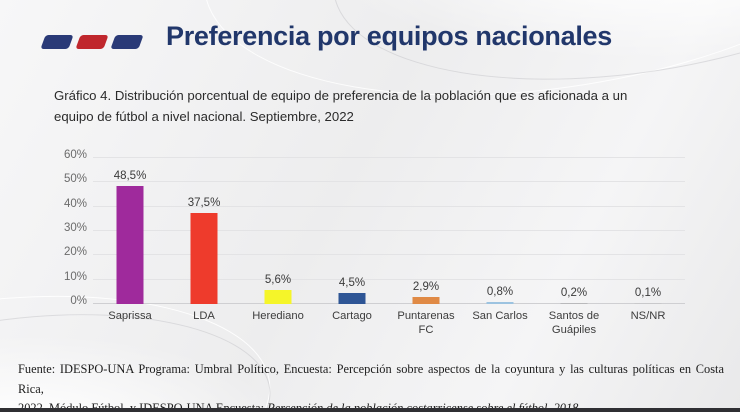 This screenshot has width=740, height=412. Describe the element at coordinates (57, 42) in the screenshot. I see `logo-bar-navy-left` at that location.